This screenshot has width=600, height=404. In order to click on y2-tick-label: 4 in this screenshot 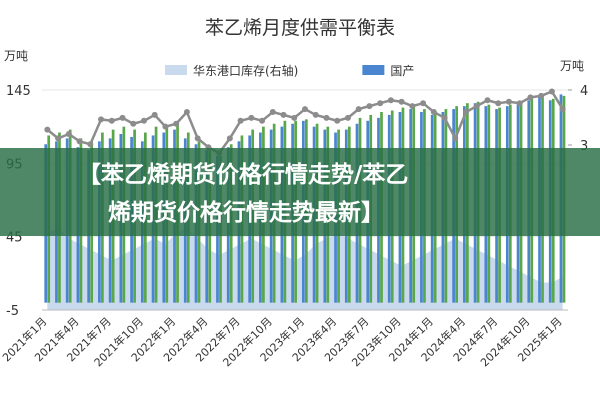, I will do `click(584, 91)`.